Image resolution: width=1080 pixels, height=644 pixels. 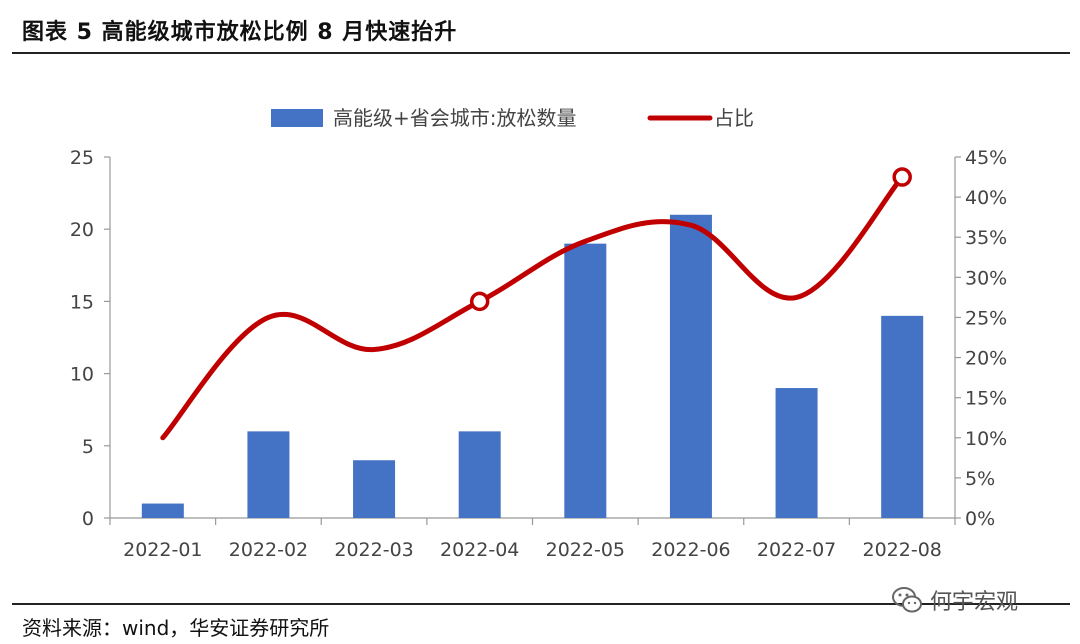 What do you see at coordinates (479, 550) in the screenshot?
I see `x-tick-label: 2022-04` at bounding box center [479, 550].